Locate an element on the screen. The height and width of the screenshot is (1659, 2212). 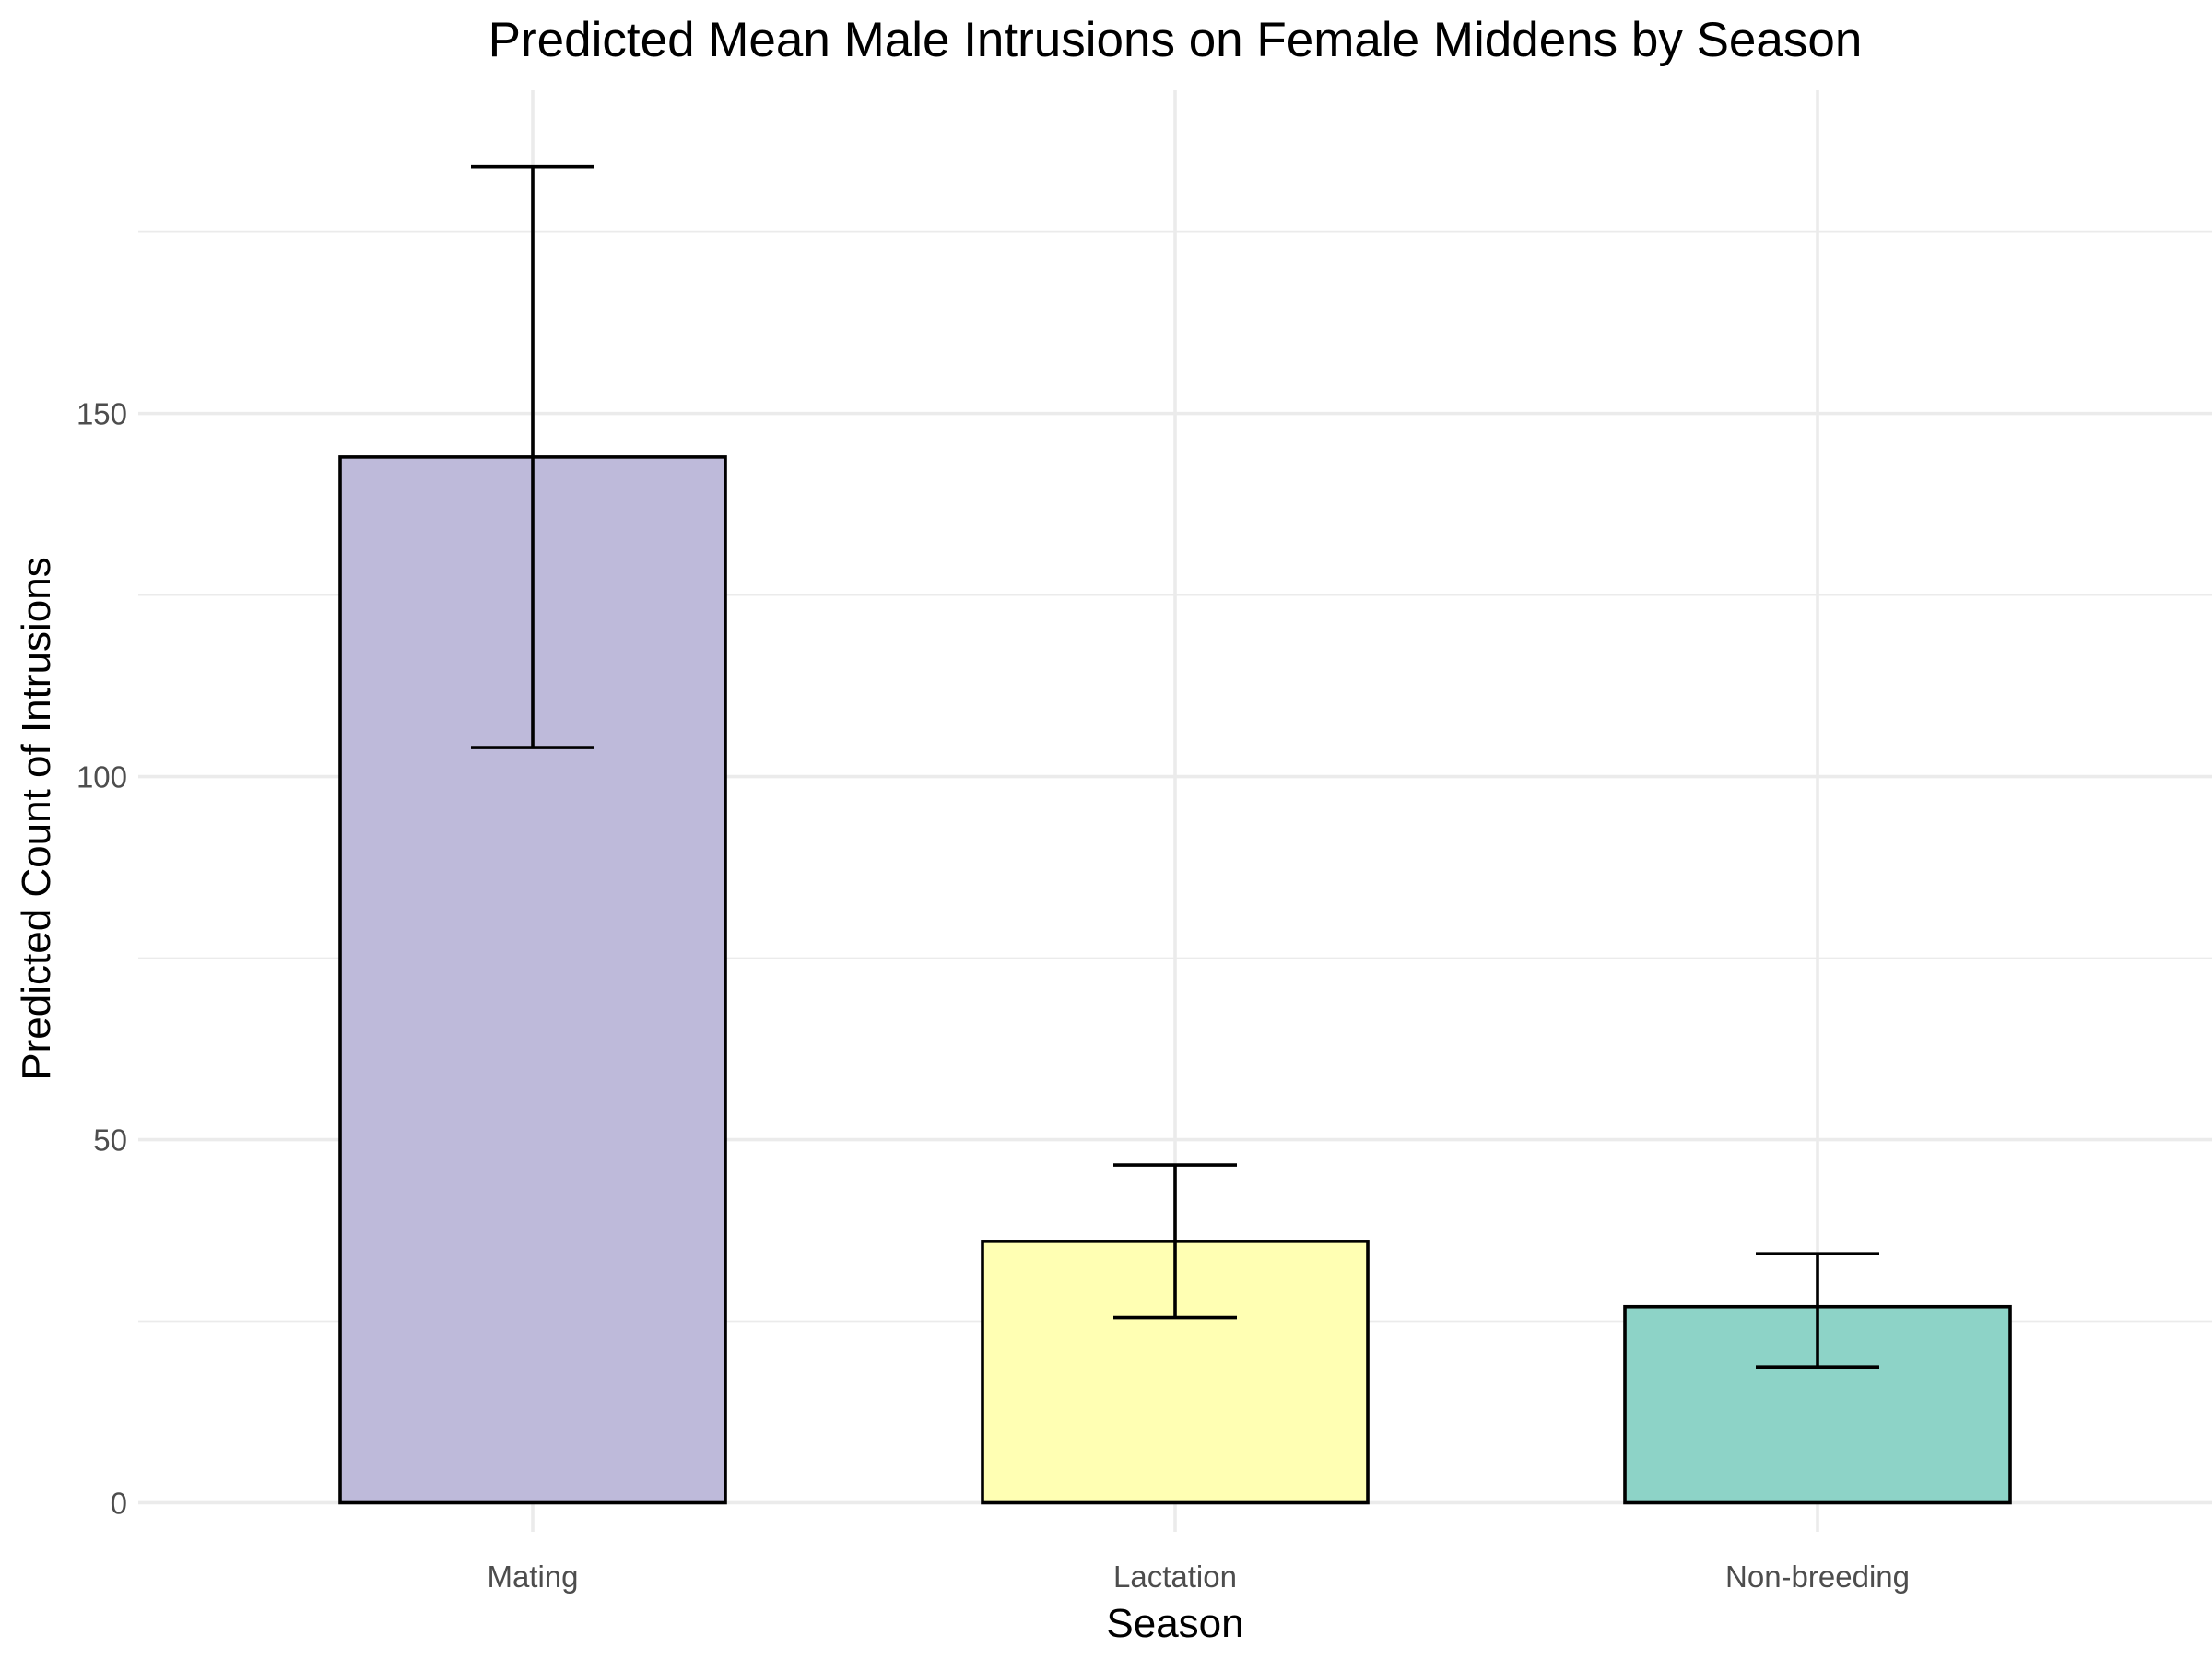
y-tick-label: 50 is located at coordinates (110, 1141).